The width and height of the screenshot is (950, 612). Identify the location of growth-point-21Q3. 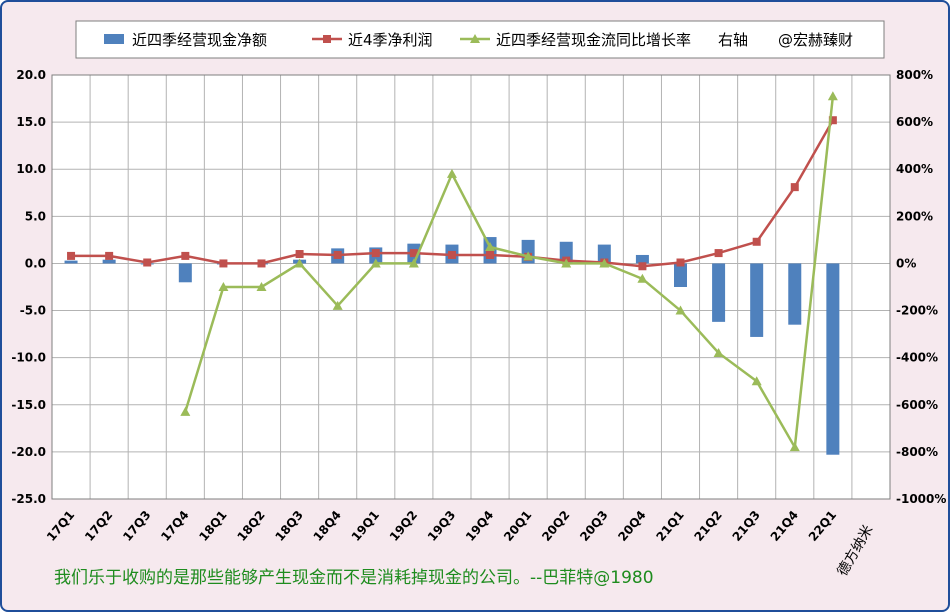
(756, 381).